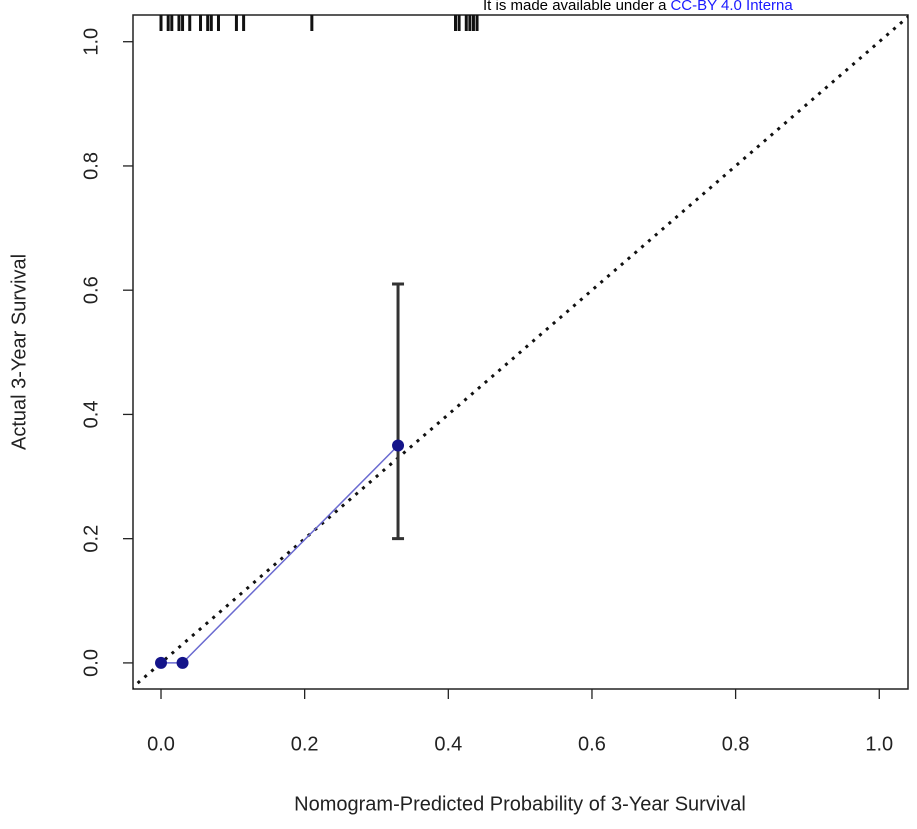 The height and width of the screenshot is (829, 917). Describe the element at coordinates (91, 415) in the screenshot. I see `y-tick-label: 0.4` at that location.